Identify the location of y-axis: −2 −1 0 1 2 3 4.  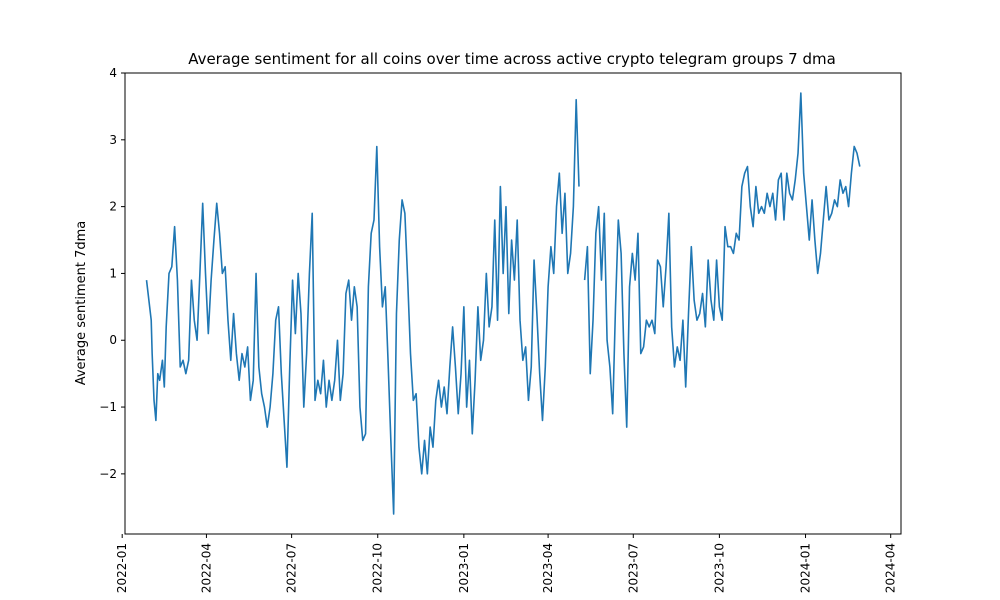
(112, 273).